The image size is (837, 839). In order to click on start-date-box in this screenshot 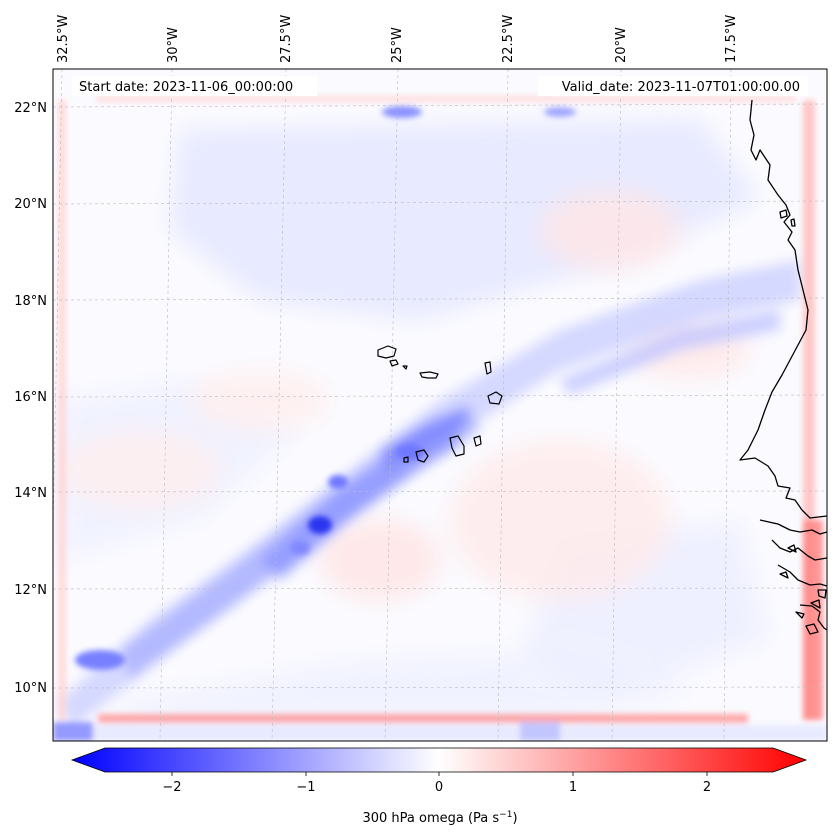, I will do `click(194, 86)`.